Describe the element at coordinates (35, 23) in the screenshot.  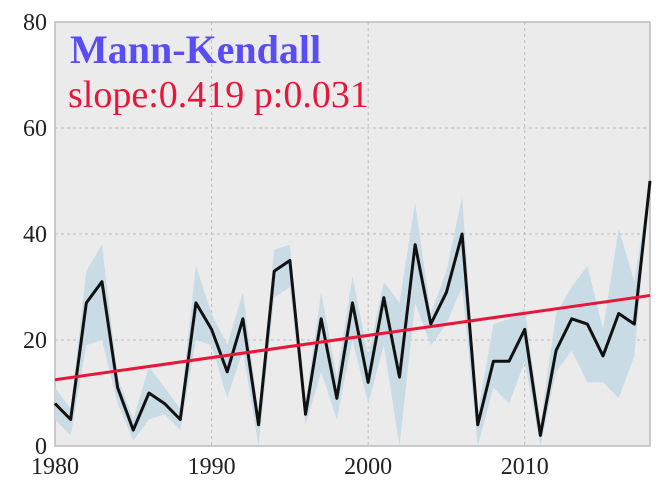
I see `y-tick-label: 80` at that location.